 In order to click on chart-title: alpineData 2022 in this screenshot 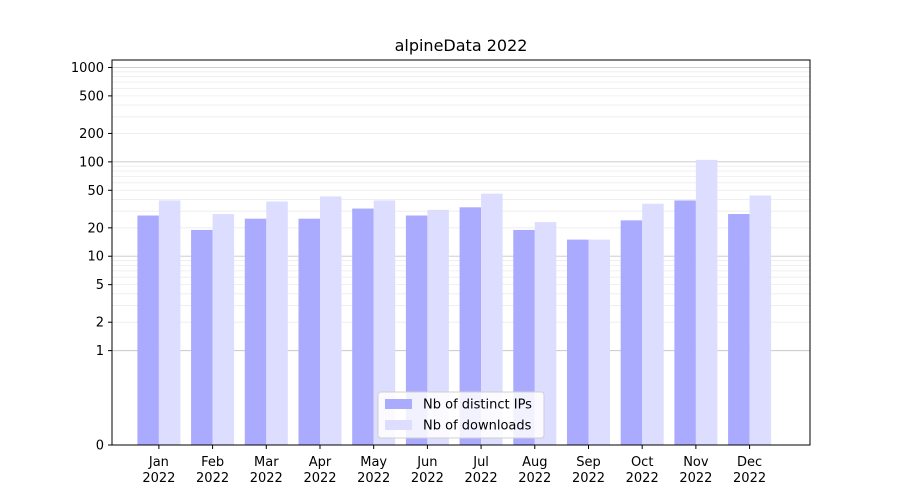, I will do `click(461, 45)`.